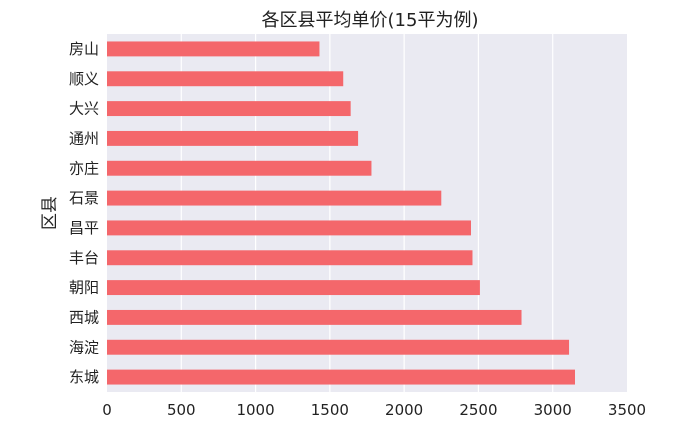 The image size is (681, 443). Describe the element at coordinates (478, 410) in the screenshot. I see `x-tick-label: 2500` at that location.